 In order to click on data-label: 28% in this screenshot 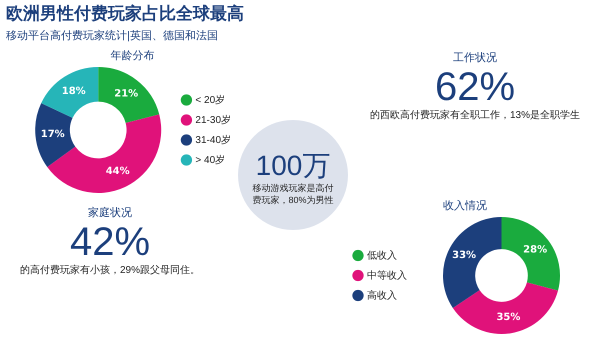, I will do `click(535, 250)`.